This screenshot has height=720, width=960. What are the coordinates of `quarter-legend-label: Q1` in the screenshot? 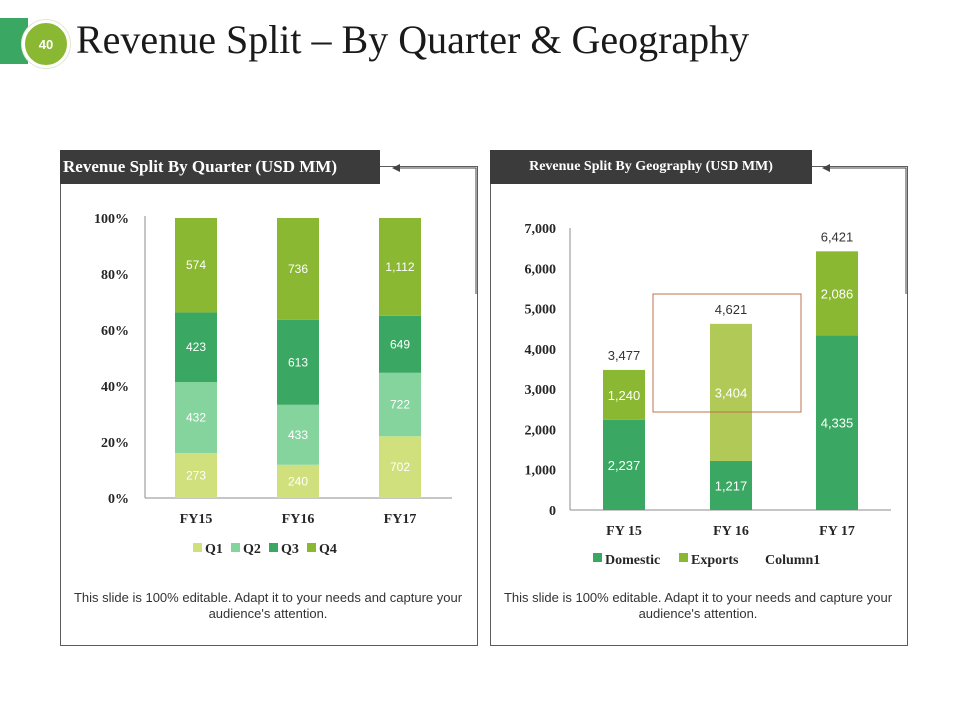 It's located at (214, 549).